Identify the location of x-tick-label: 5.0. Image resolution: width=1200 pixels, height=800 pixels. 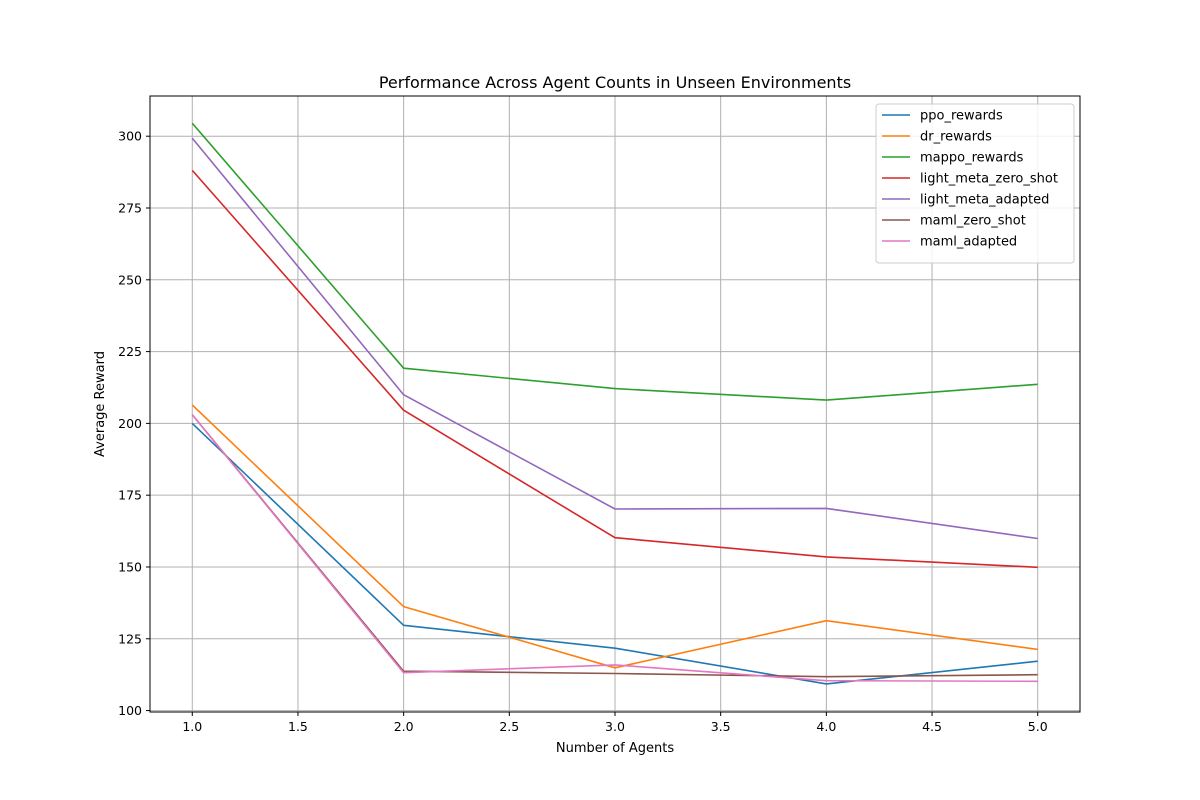
(1038, 726).